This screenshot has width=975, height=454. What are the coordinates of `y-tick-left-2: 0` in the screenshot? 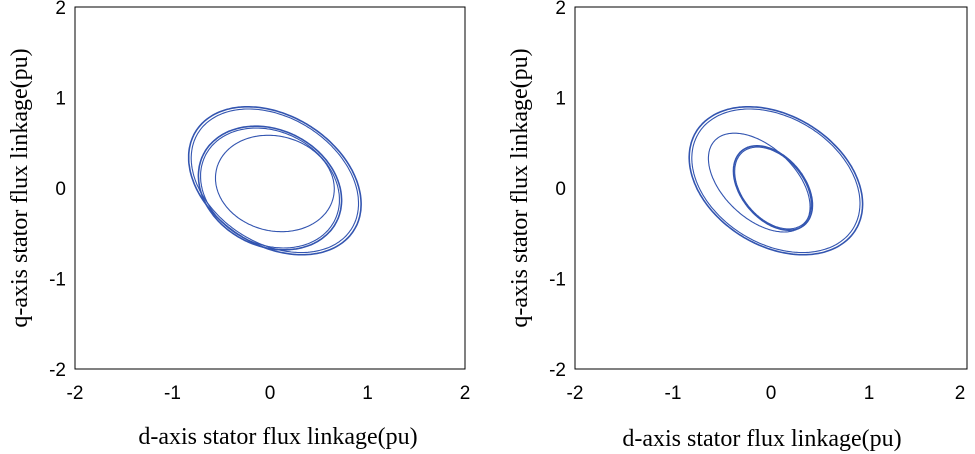 It's located at (60, 189).